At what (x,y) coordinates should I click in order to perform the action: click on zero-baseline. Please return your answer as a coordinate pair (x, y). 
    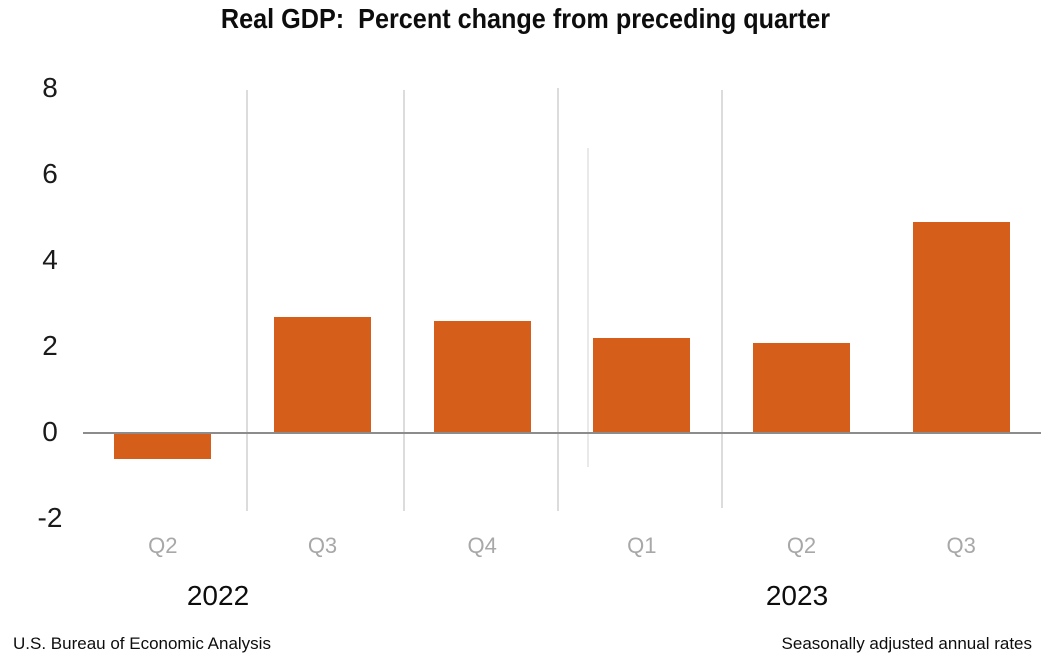
    Looking at the image, I should click on (562, 433).